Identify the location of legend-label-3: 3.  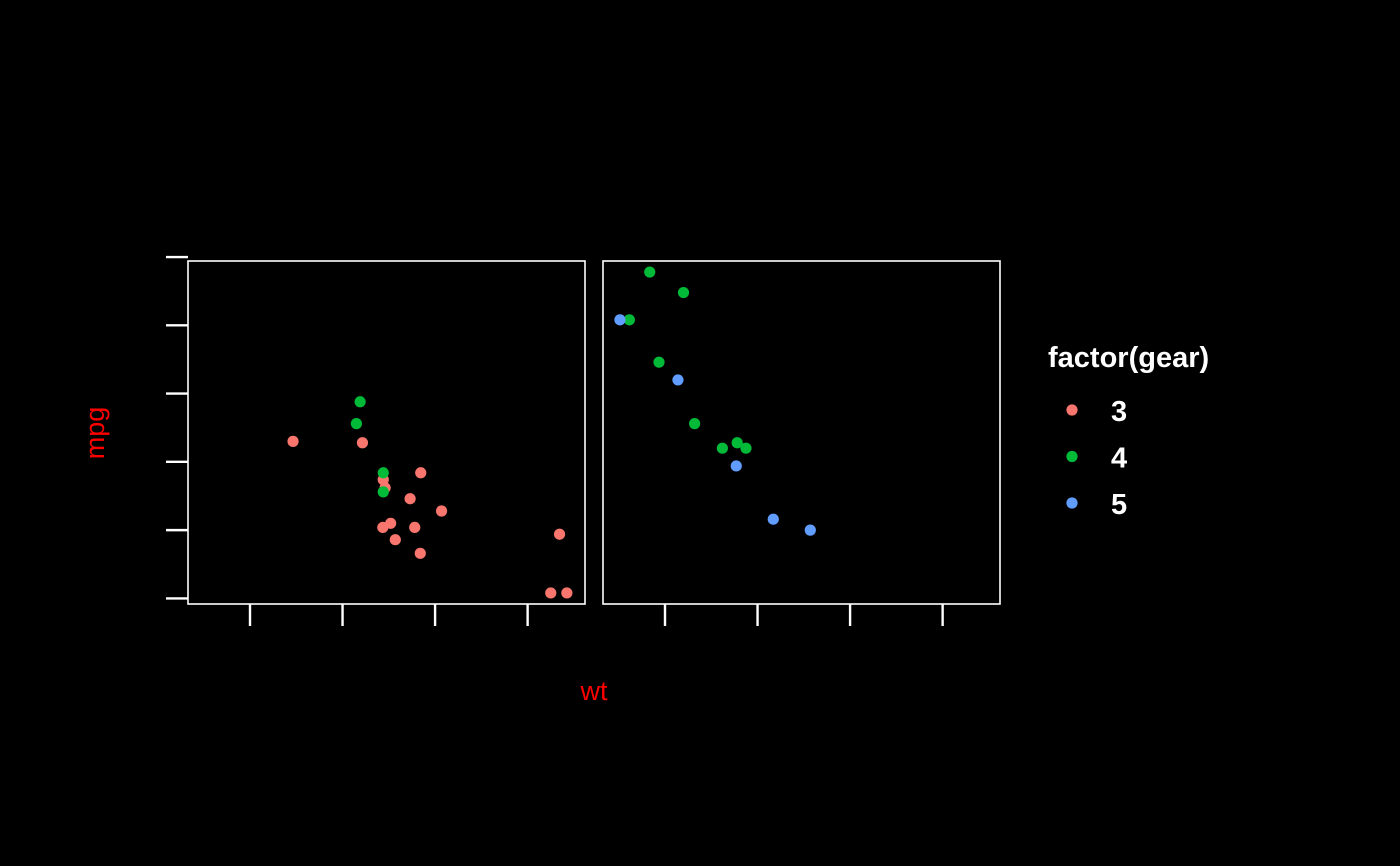
(1119, 412).